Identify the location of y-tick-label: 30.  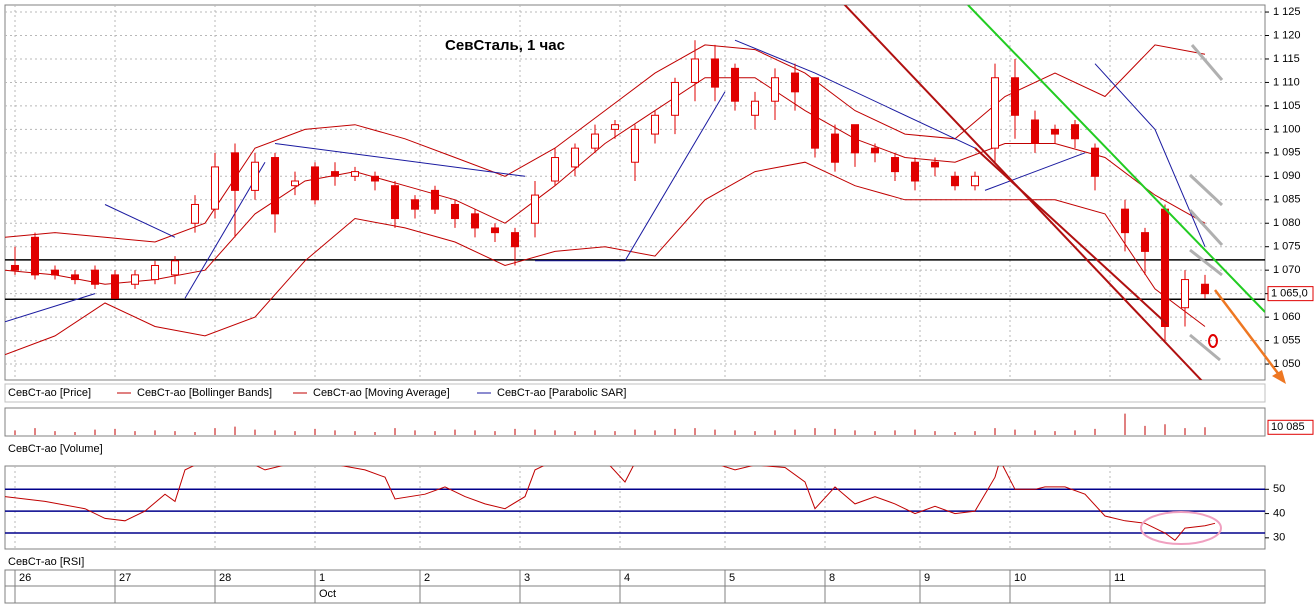
(1279, 538).